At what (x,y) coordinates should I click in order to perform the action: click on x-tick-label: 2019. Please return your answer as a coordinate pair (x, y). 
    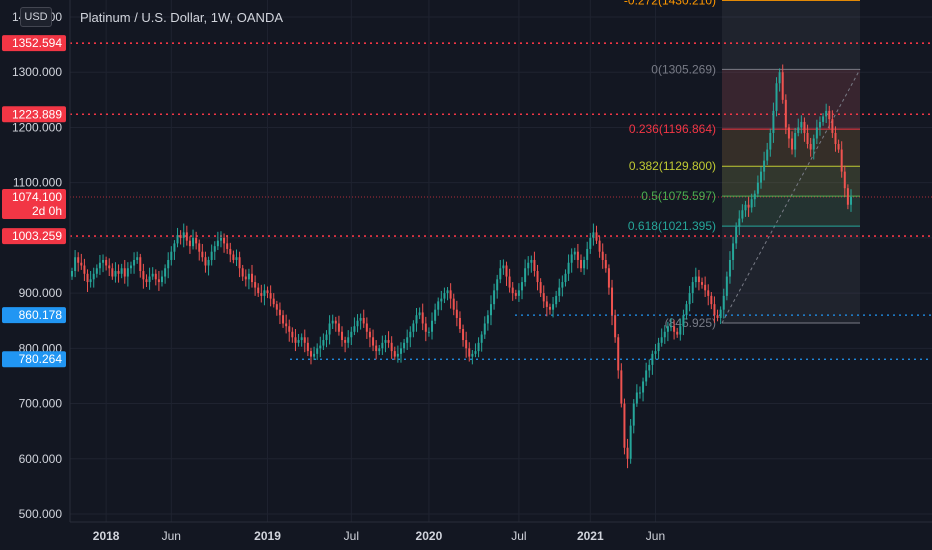
    Looking at the image, I should click on (267, 536).